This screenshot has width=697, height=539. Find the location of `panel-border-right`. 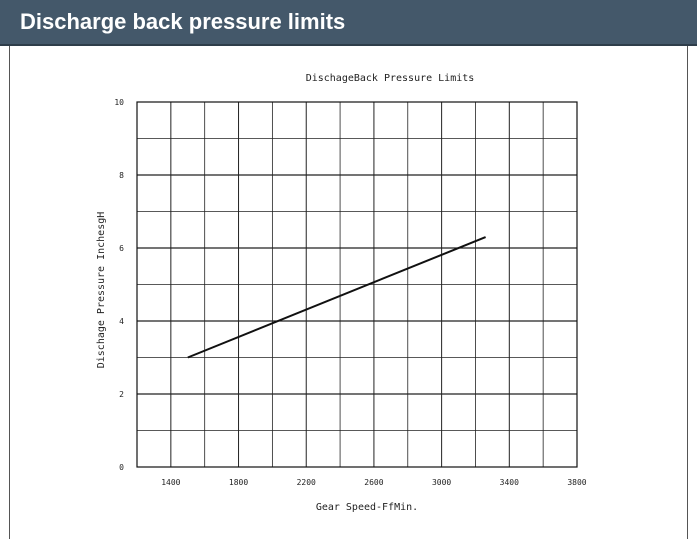

panel-border-right is located at coordinates (687, 292).